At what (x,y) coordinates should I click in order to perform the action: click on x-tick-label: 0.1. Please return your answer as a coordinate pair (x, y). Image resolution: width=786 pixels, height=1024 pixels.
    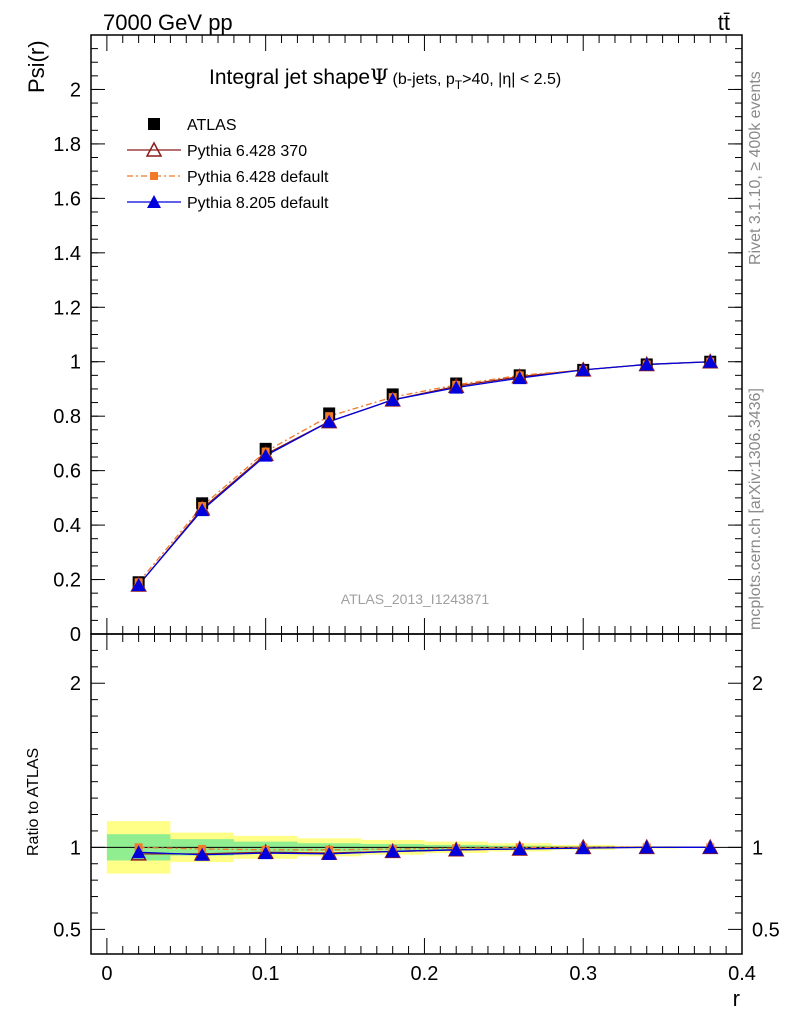
    Looking at the image, I should click on (266, 974).